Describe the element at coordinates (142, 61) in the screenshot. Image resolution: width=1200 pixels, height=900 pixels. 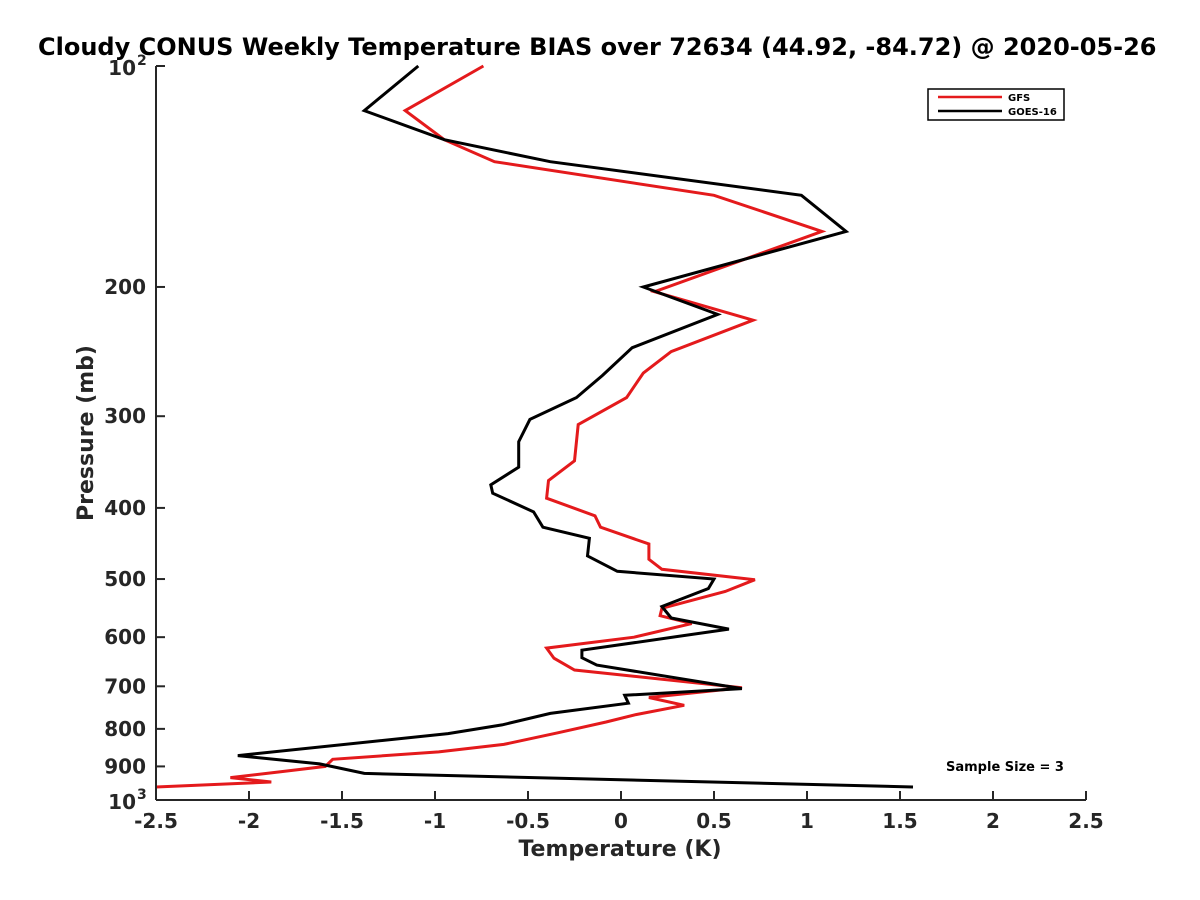
I see `y-tick-exponent: 2` at that location.